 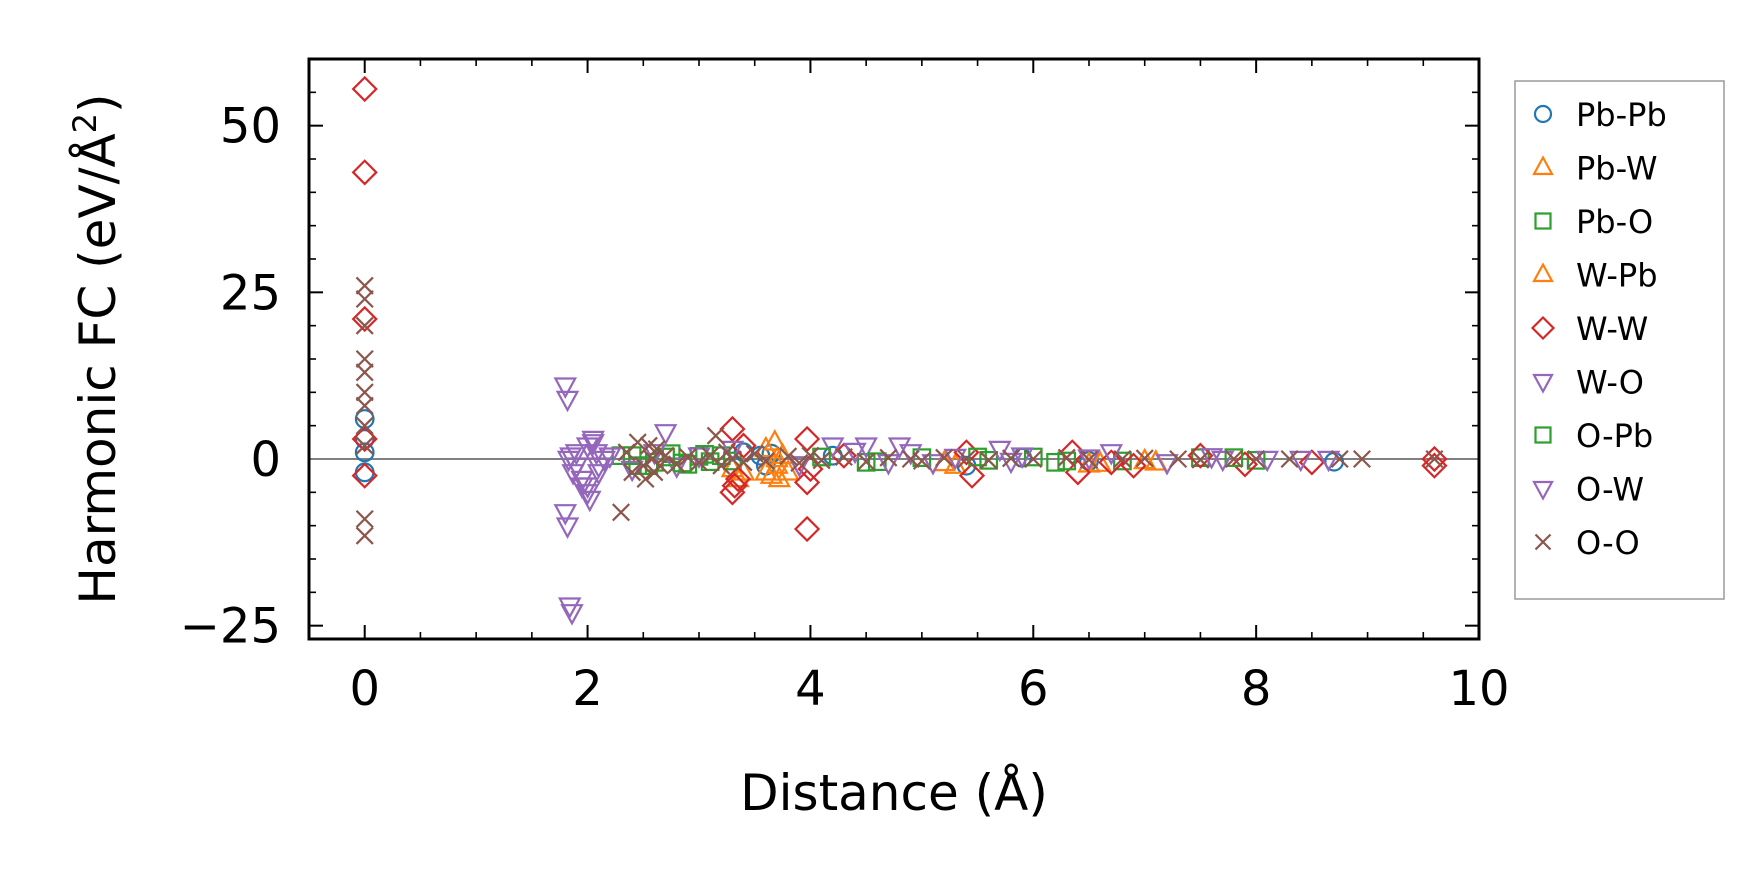 I want to click on y-tick-label: −25, so click(x=230, y=627).